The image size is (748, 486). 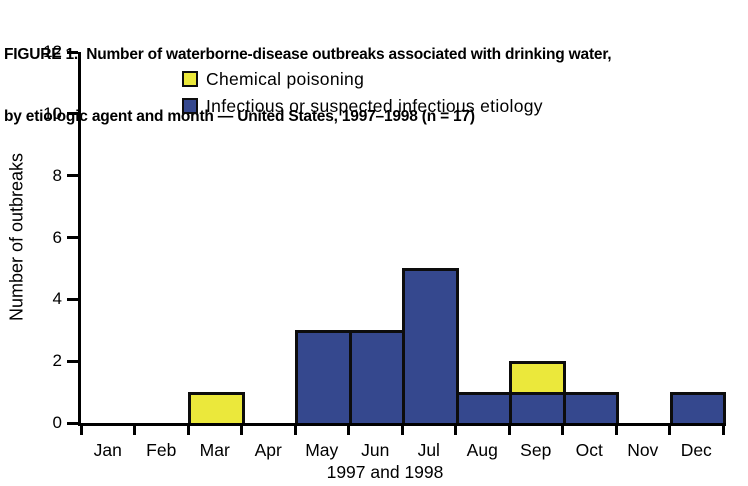 I want to click on x-month-label-feb: Feb, so click(x=161, y=450).